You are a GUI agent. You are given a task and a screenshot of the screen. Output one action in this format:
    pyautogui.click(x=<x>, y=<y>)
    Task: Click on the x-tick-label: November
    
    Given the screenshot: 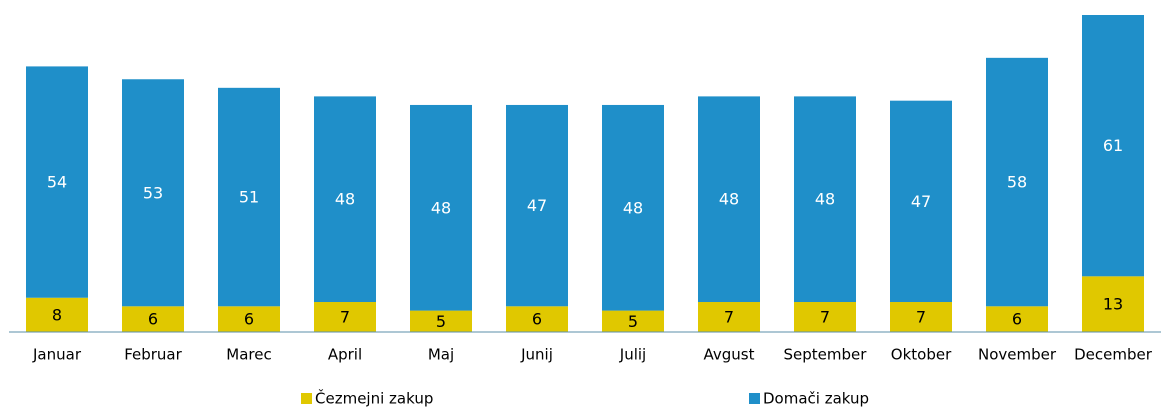 What is the action you would take?
    pyautogui.click(x=1017, y=355)
    